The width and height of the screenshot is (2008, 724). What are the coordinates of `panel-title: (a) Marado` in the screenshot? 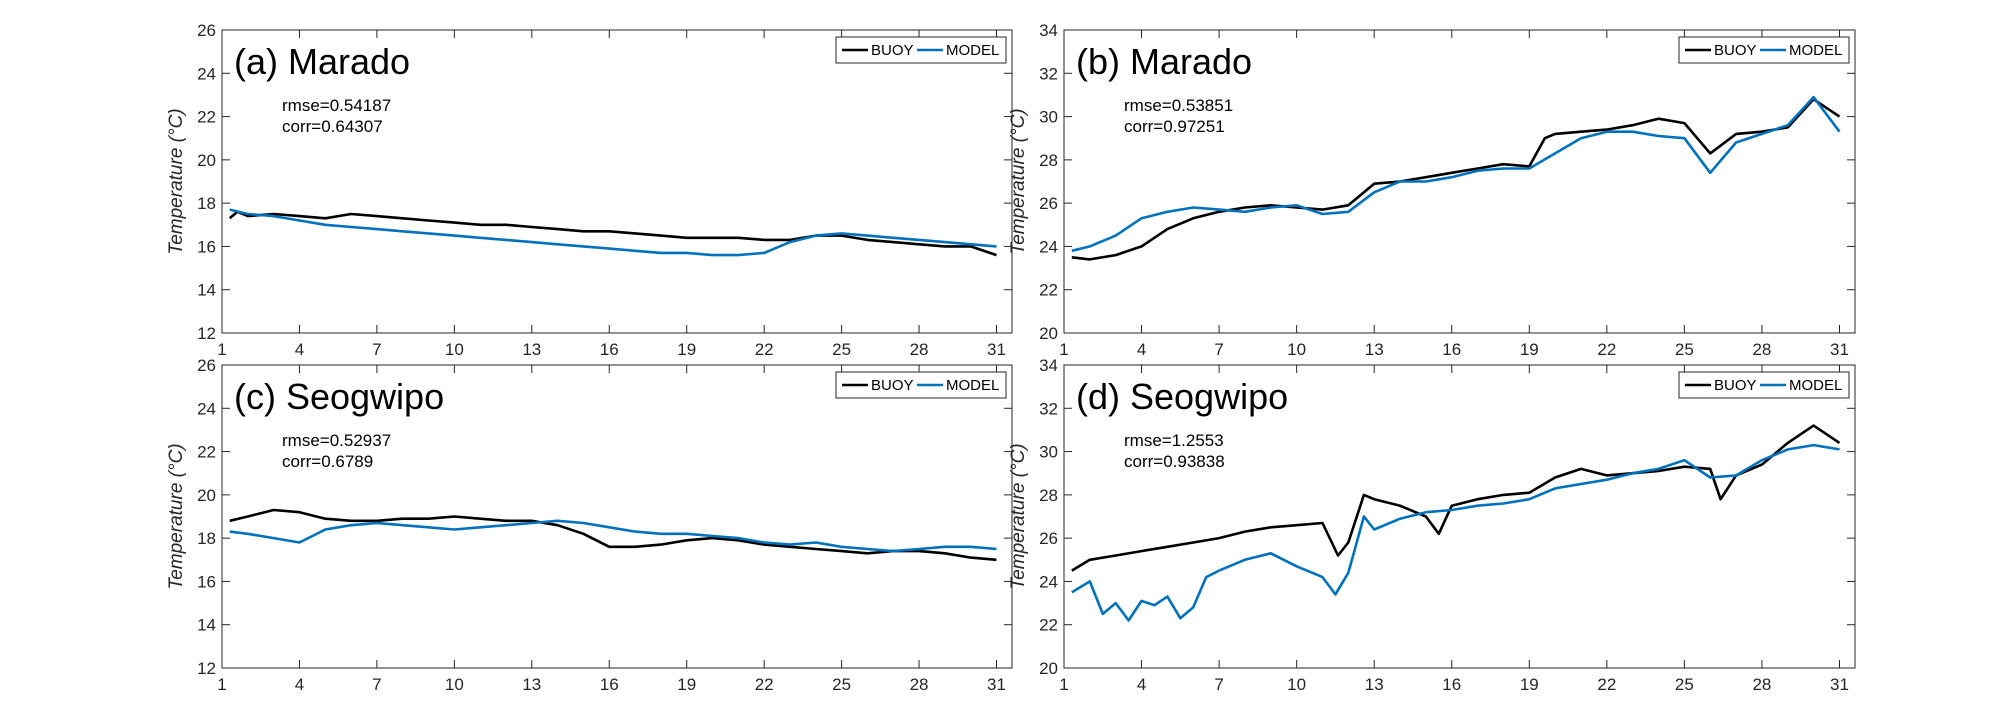 It's located at (322, 61).